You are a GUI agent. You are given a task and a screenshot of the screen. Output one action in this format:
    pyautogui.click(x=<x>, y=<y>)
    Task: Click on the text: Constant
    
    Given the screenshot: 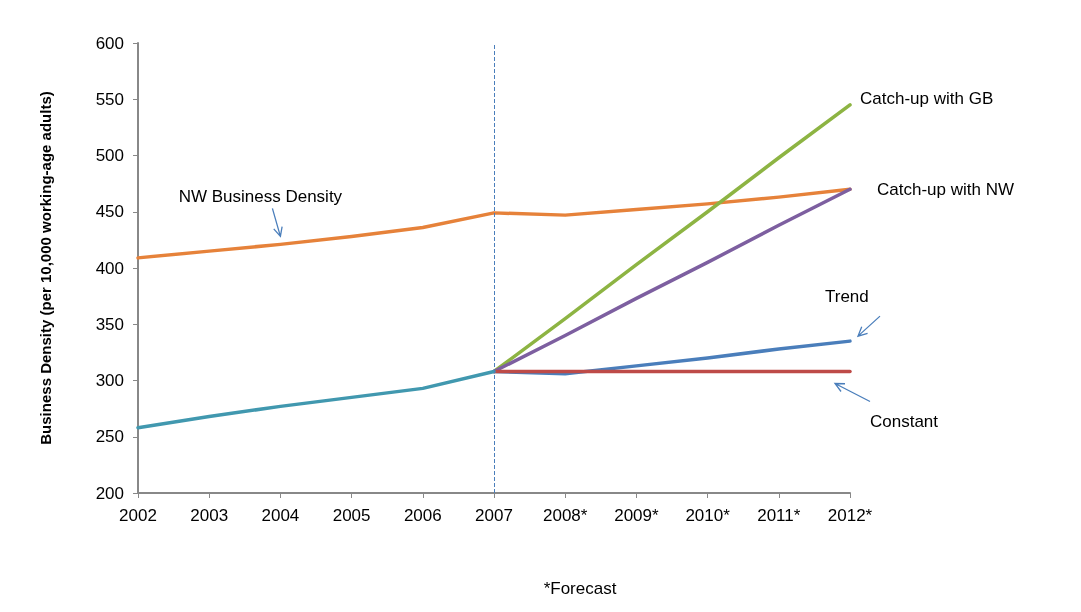 What is the action you would take?
    pyautogui.click(x=904, y=421)
    